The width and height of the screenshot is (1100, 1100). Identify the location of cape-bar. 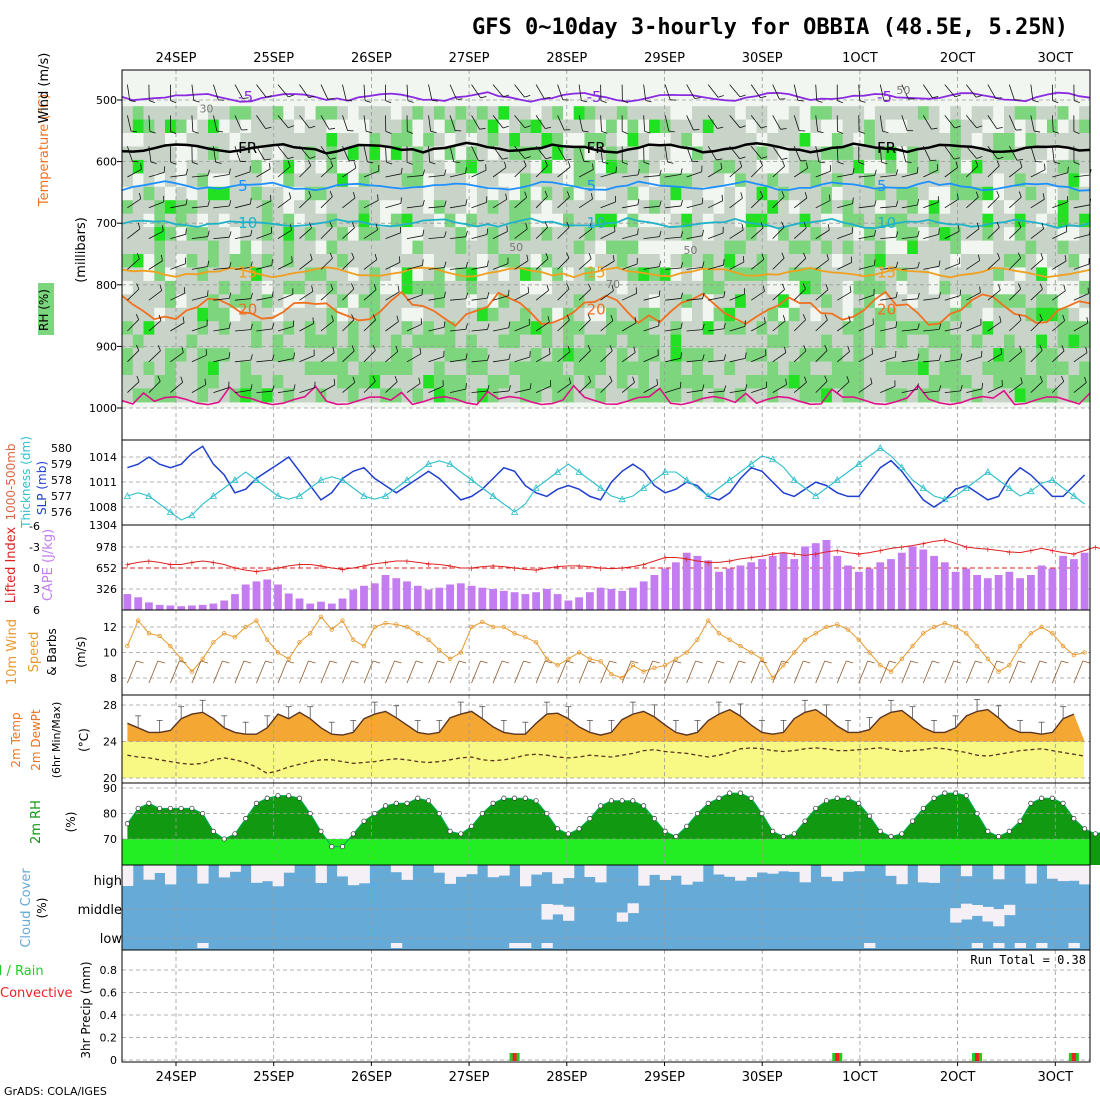
(923, 579).